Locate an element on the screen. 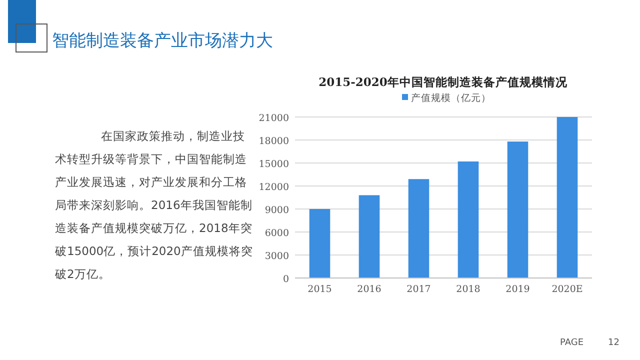 The height and width of the screenshot is (360, 640). text: 12 is located at coordinates (614, 343).